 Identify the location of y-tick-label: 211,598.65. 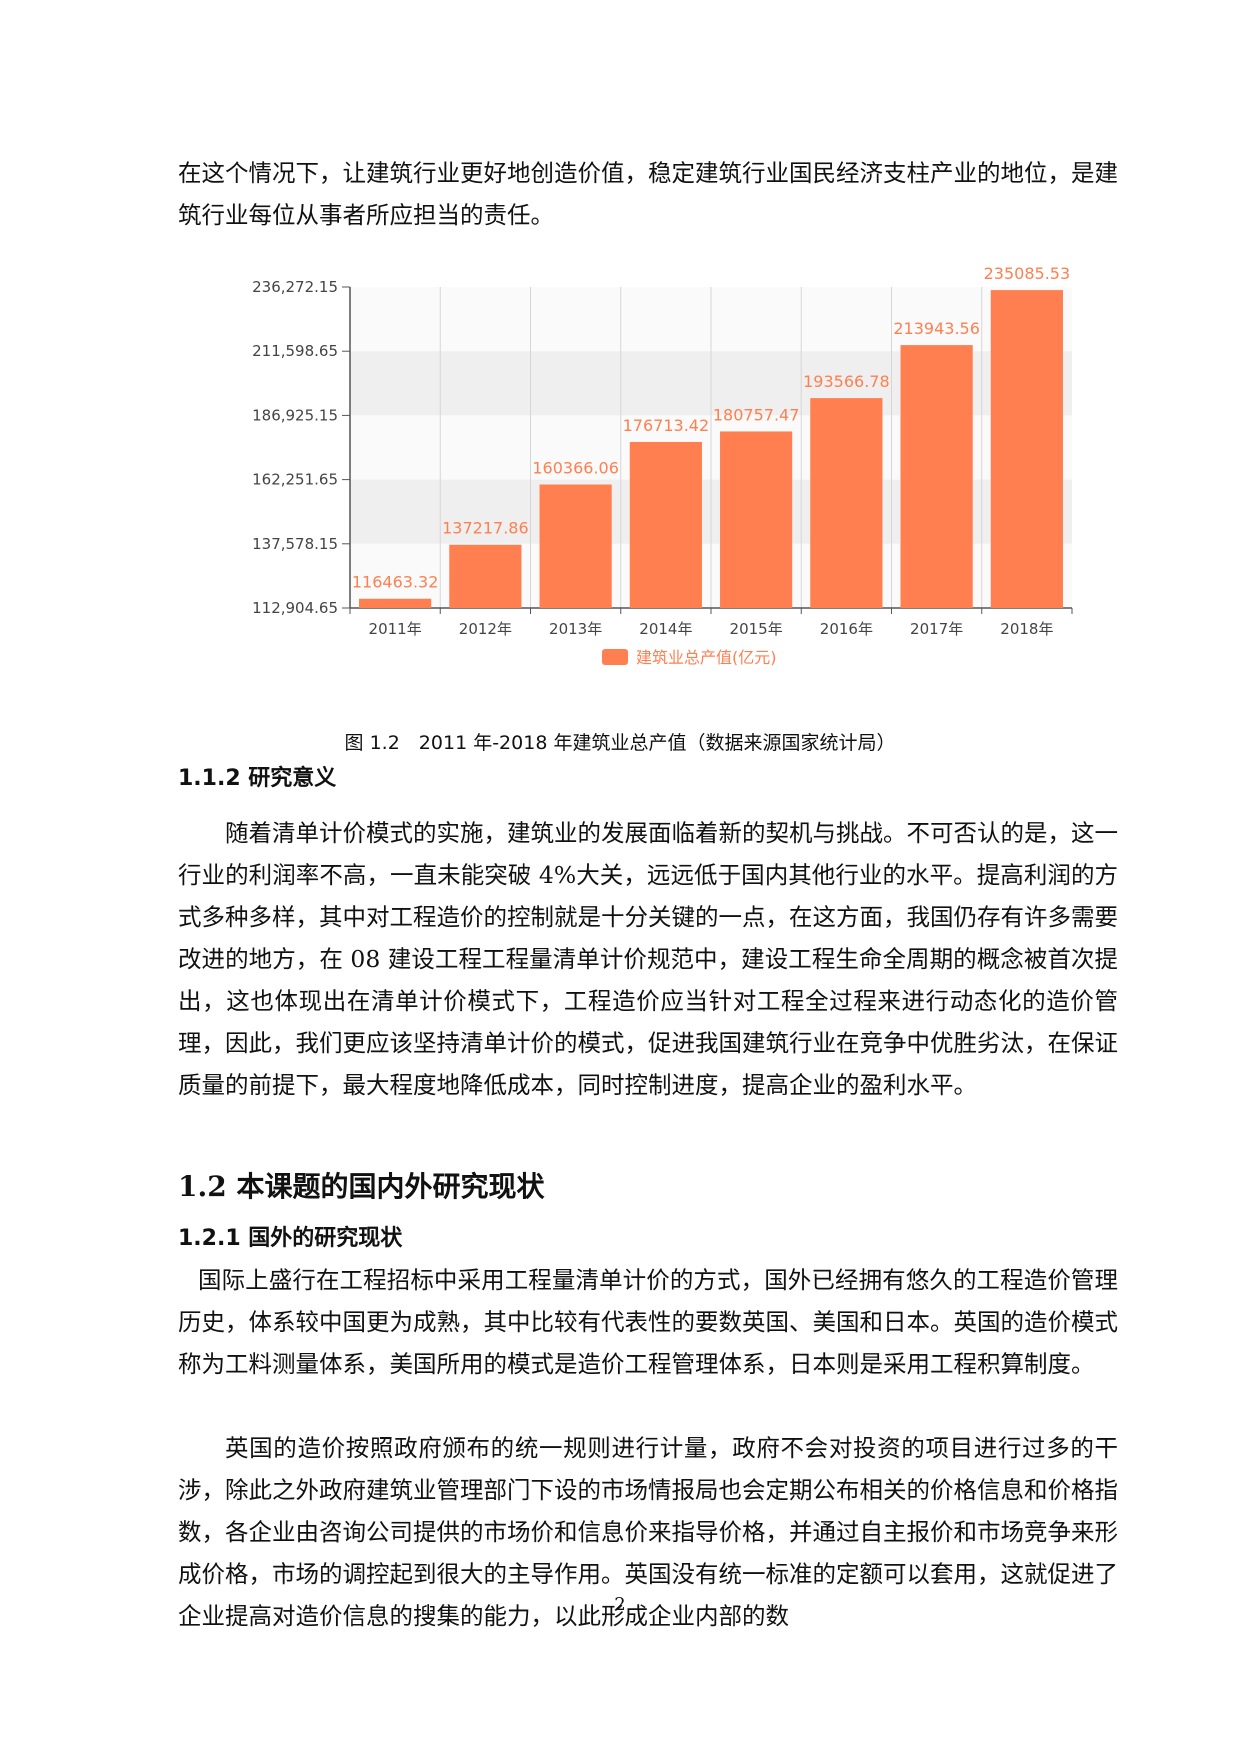
(295, 351).